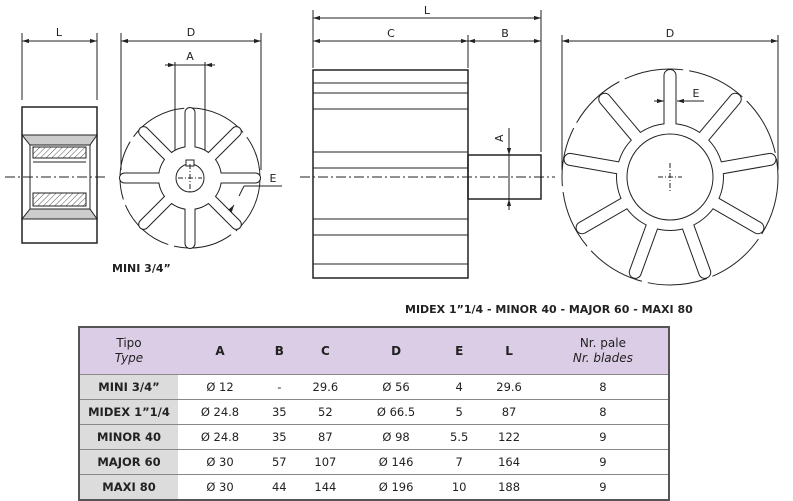  I want to click on header-type-it: Tipo, so click(129, 343).